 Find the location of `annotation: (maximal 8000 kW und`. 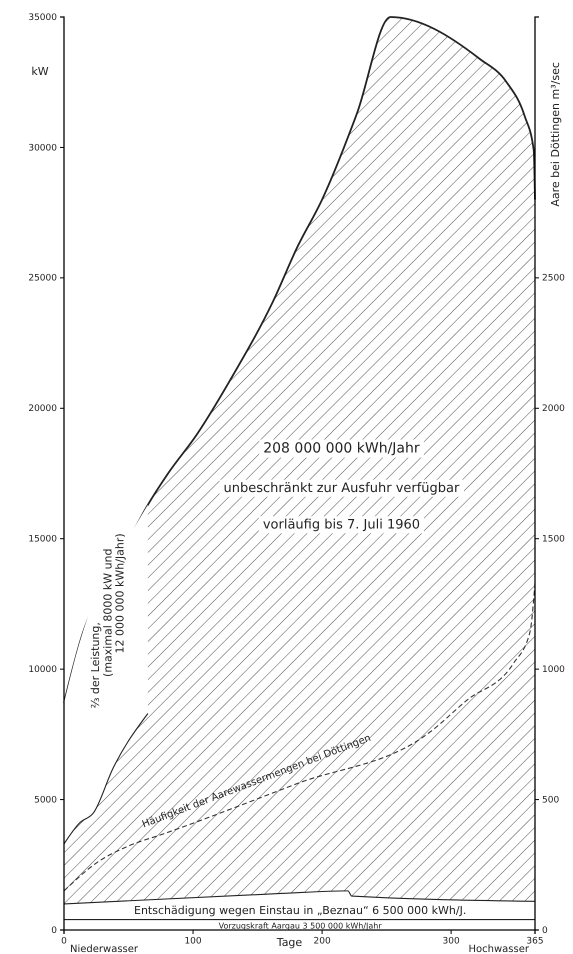

annotation: (maximal 8000 kW und is located at coordinates (108, 612).